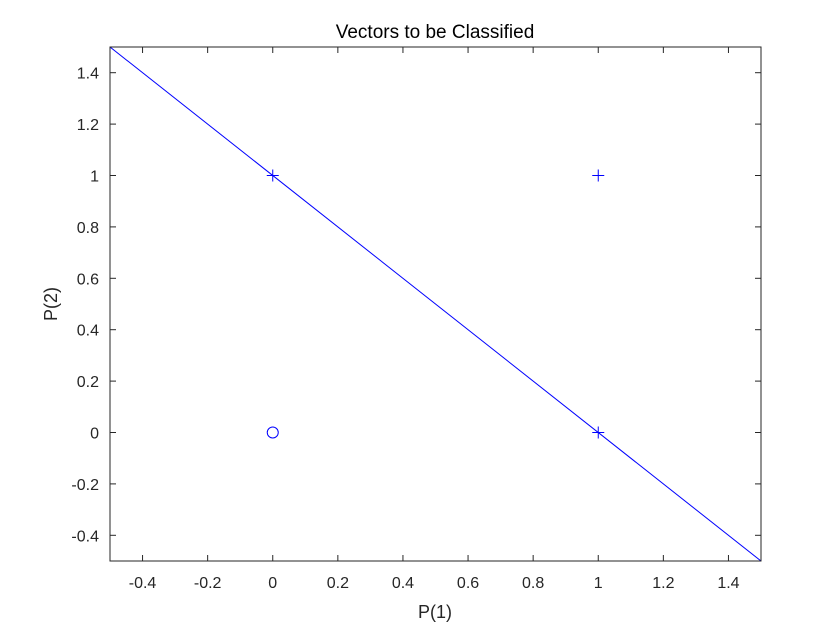 This screenshot has height=630, width=840. What do you see at coordinates (468, 583) in the screenshot?
I see `x-tick-label: 0.6` at bounding box center [468, 583].